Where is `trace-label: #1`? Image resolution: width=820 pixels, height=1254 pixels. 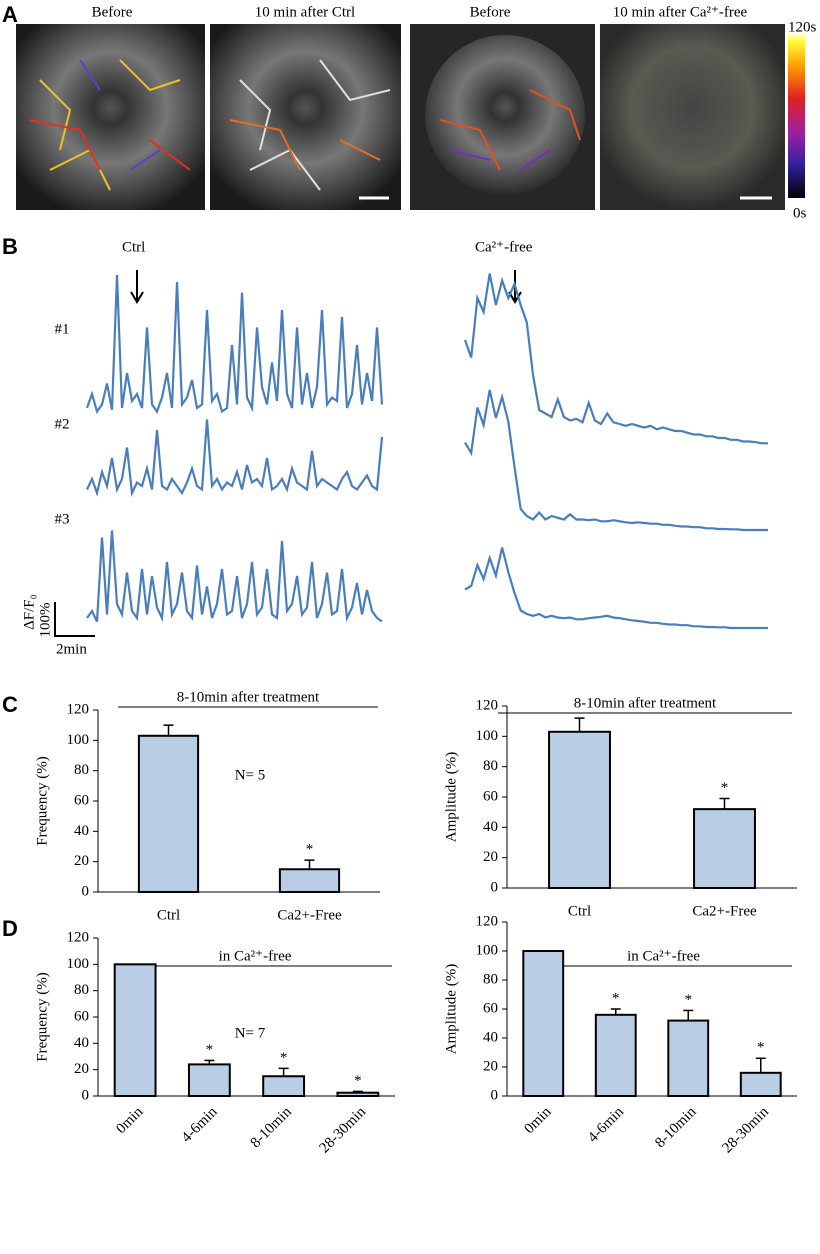 trace-label: #1 is located at coordinates (62, 329).